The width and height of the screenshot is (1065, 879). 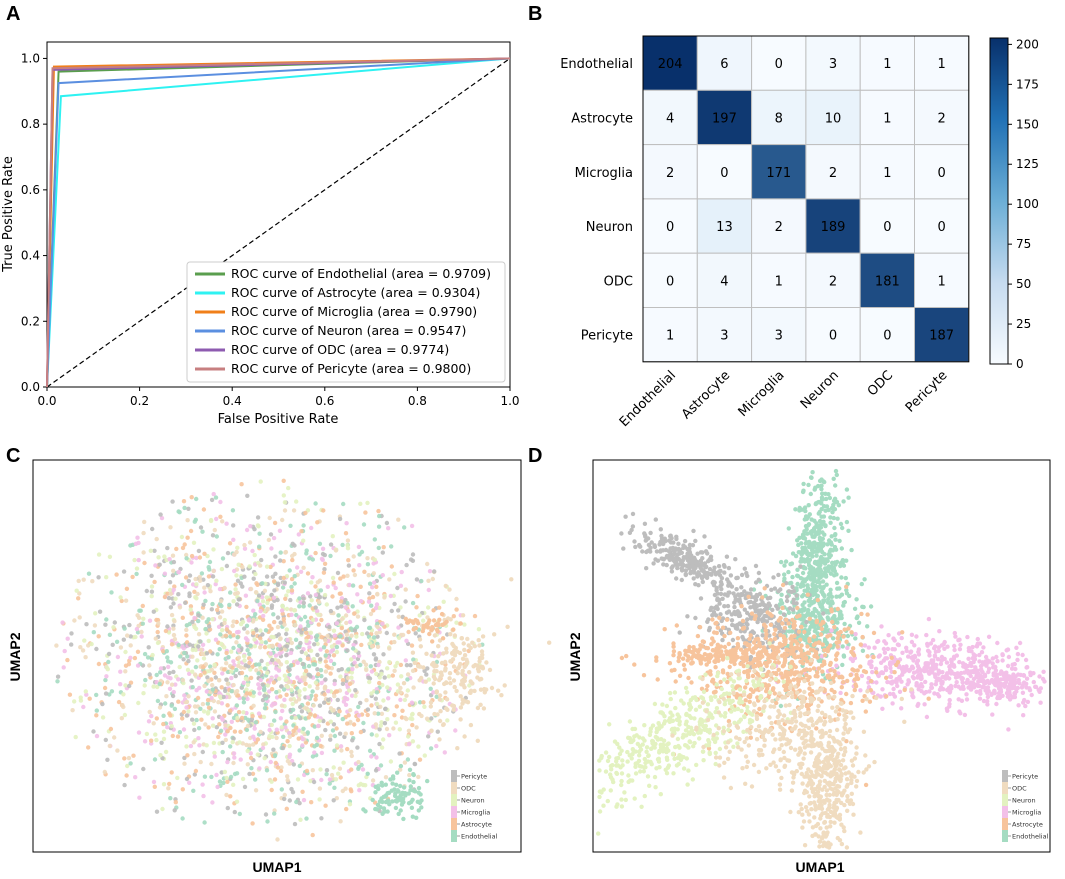 What do you see at coordinates (724, 227) in the screenshot?
I see `cm-cell-value: 13` at bounding box center [724, 227].